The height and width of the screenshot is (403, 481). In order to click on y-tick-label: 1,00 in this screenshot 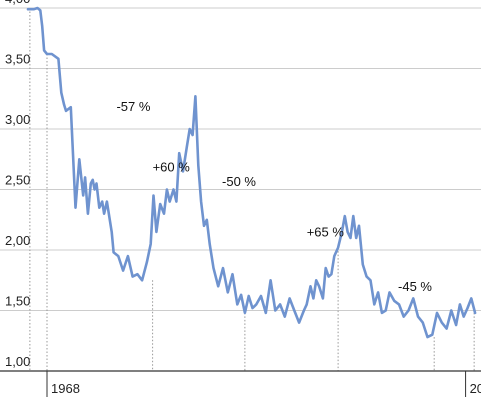, I will do `click(17, 361)`.